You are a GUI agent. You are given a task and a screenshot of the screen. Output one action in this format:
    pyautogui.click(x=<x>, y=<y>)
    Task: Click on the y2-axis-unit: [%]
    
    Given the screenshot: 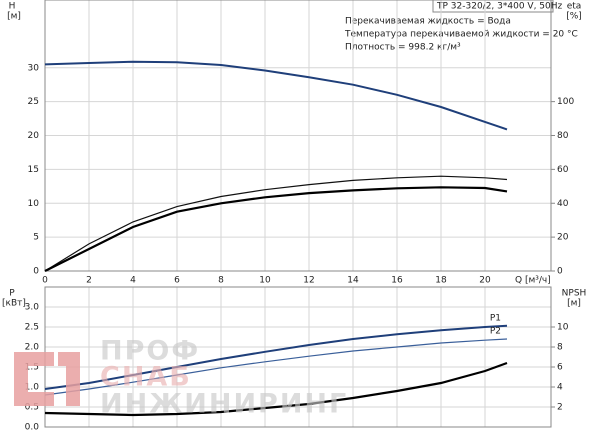 What is the action you would take?
    pyautogui.click(x=574, y=17)
    